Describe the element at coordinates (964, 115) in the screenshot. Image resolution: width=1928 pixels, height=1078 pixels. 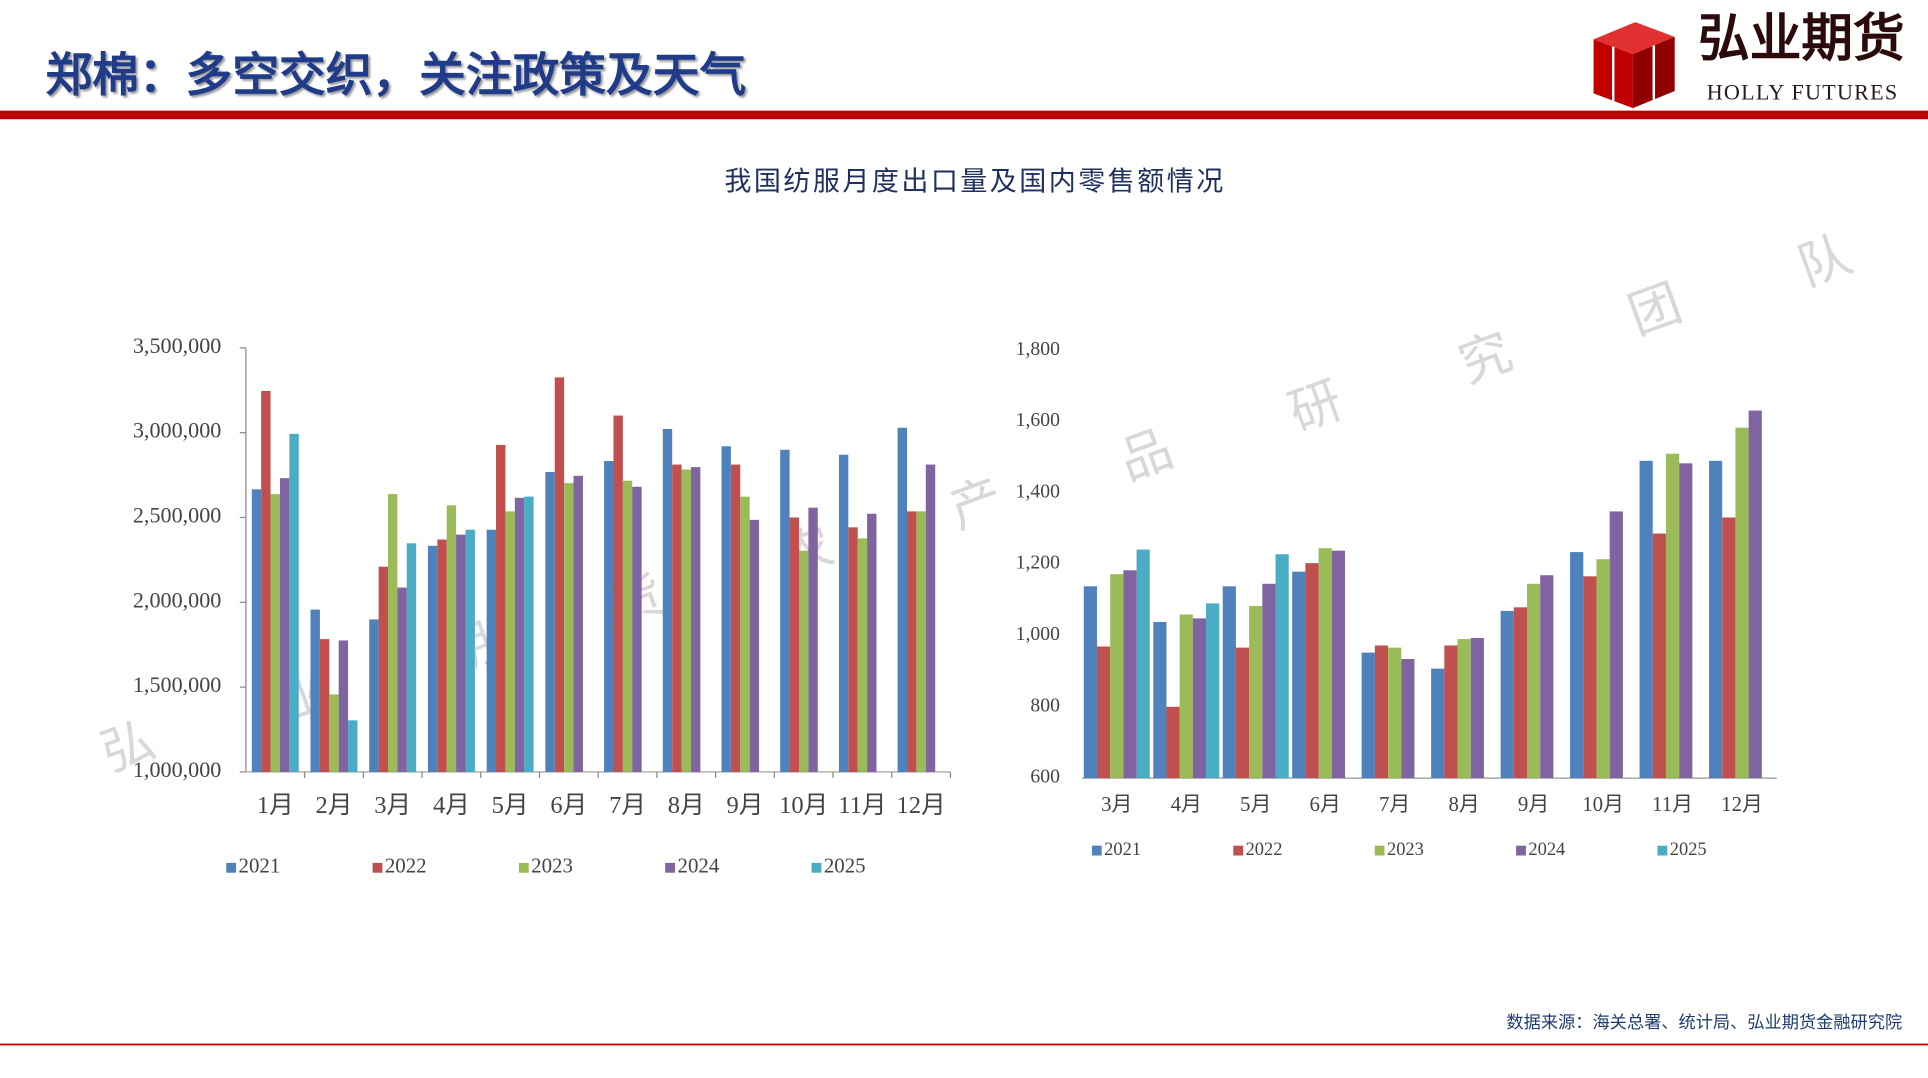
I see `header-rule` at that location.